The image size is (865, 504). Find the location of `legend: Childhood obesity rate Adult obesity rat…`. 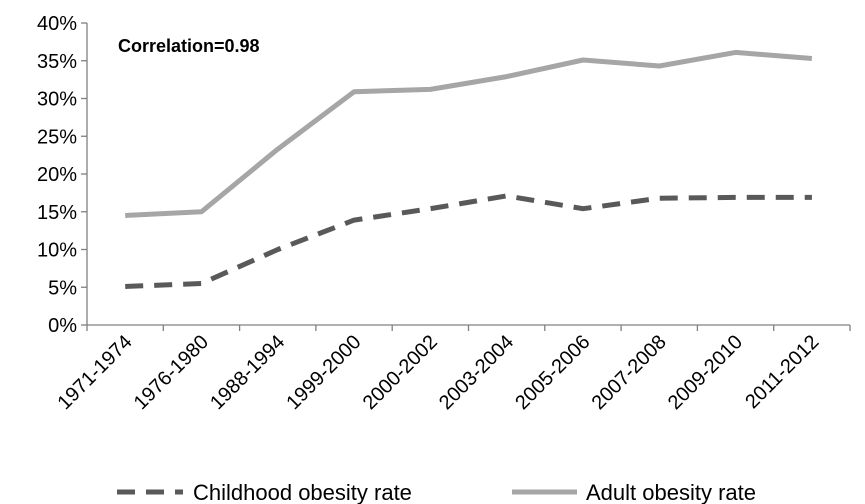

legend: Childhood obesity rate Adult obesity rat… is located at coordinates (436, 492).